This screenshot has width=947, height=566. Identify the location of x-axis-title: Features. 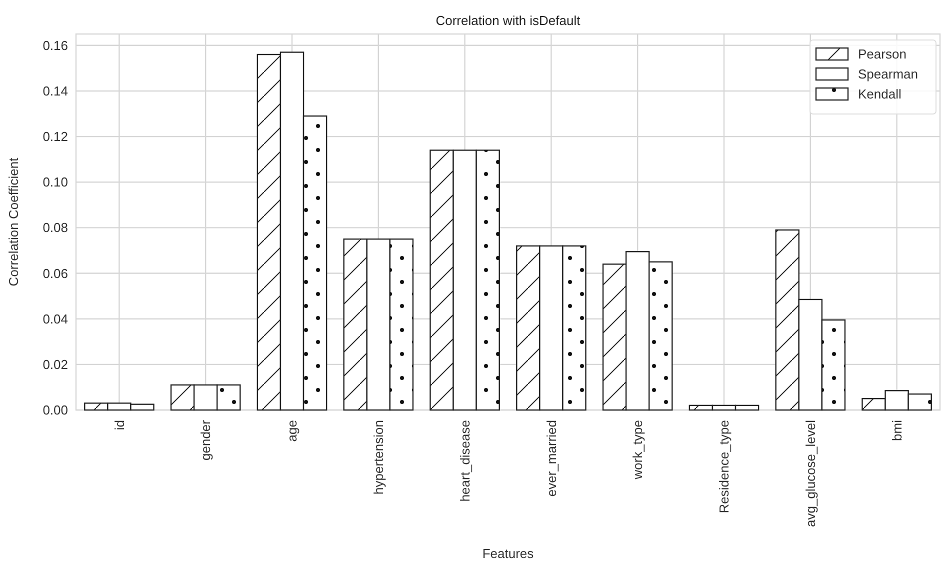
(508, 553).